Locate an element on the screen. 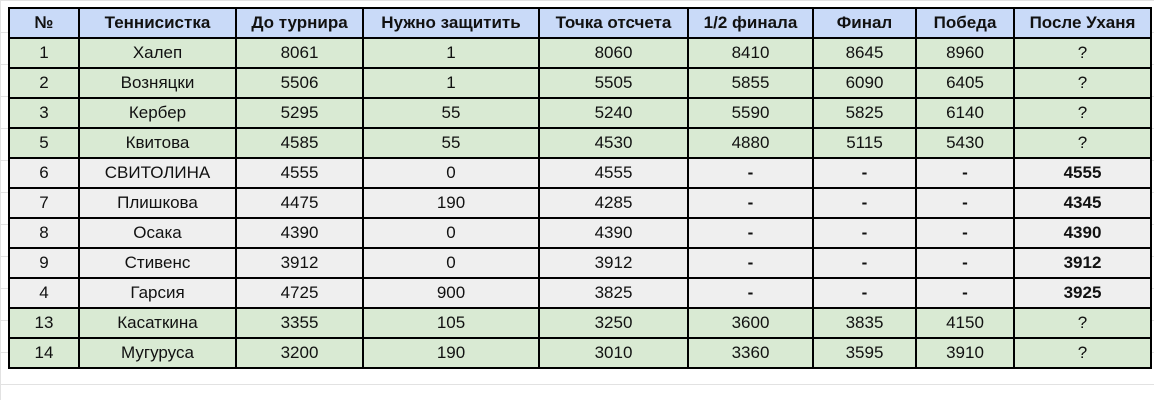  cell-after-wuhan: 4390 is located at coordinates (1082, 233).